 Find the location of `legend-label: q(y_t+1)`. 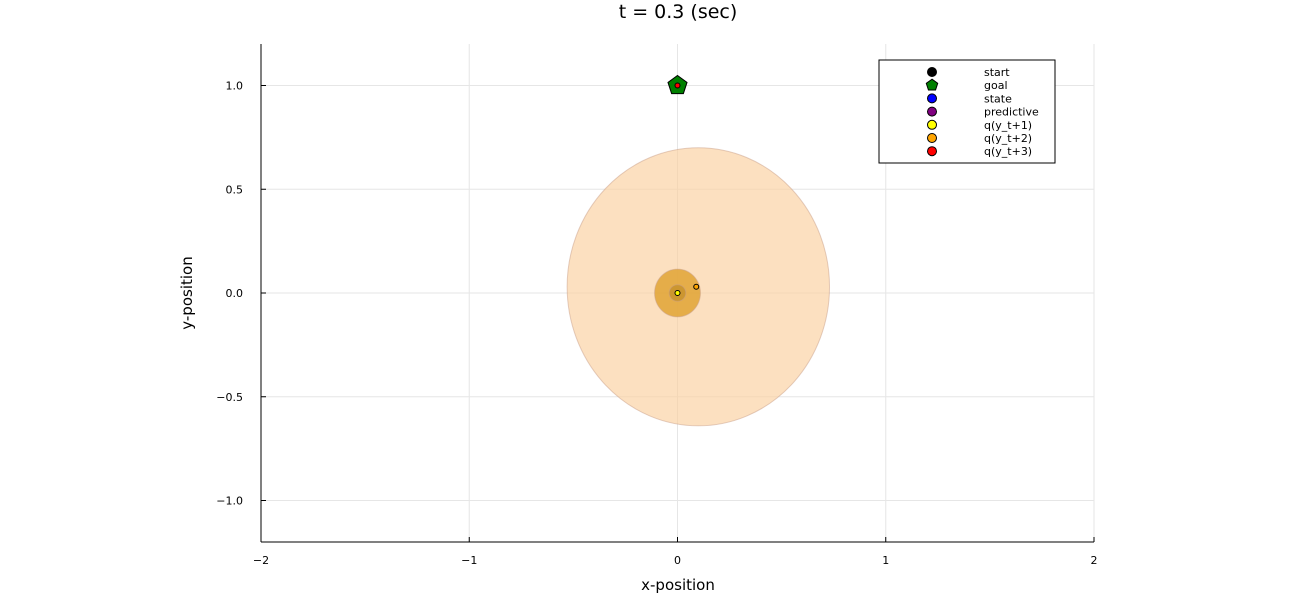

legend-label: q(y_t+1) is located at coordinates (1008, 125).